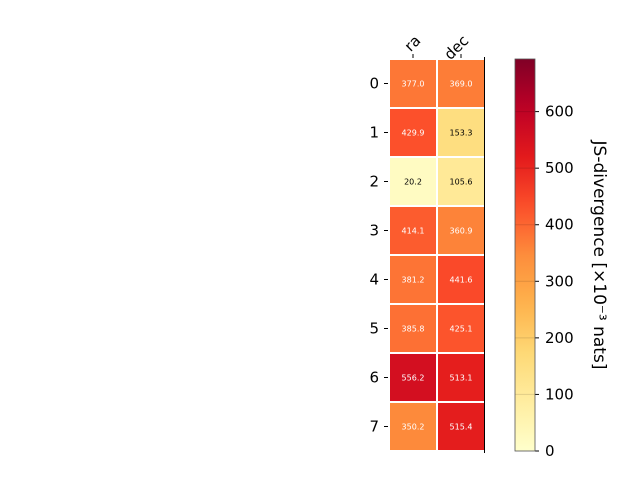  Describe the element at coordinates (374, 84) in the screenshot. I see `row-tick-label: 0` at that location.